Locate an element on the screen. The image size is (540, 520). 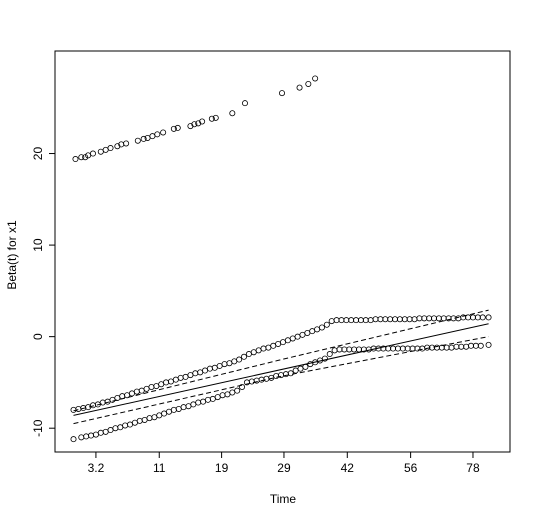
y-axis: -10 0 10 20 is located at coordinates (43, 292).